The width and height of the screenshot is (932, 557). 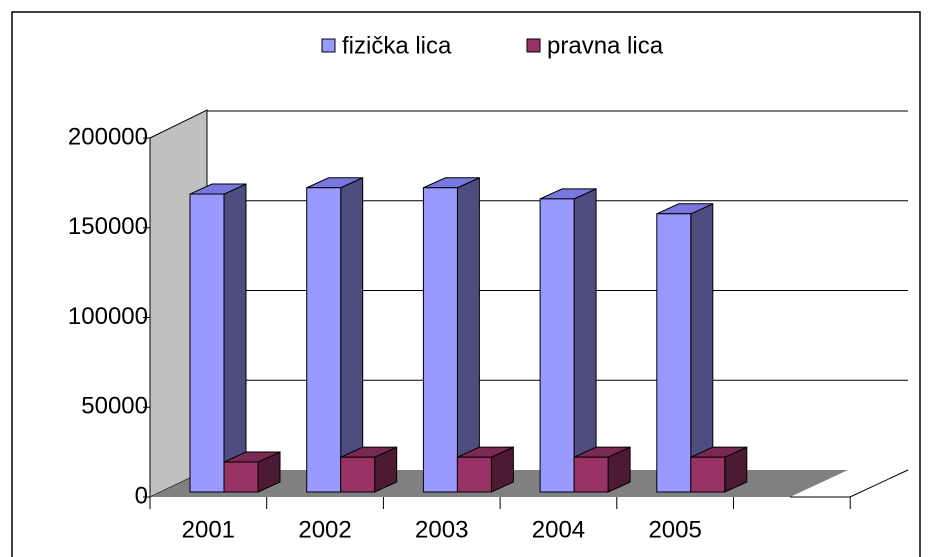 What do you see at coordinates (108, 226) in the screenshot?
I see `y-tick-label: 150000` at bounding box center [108, 226].